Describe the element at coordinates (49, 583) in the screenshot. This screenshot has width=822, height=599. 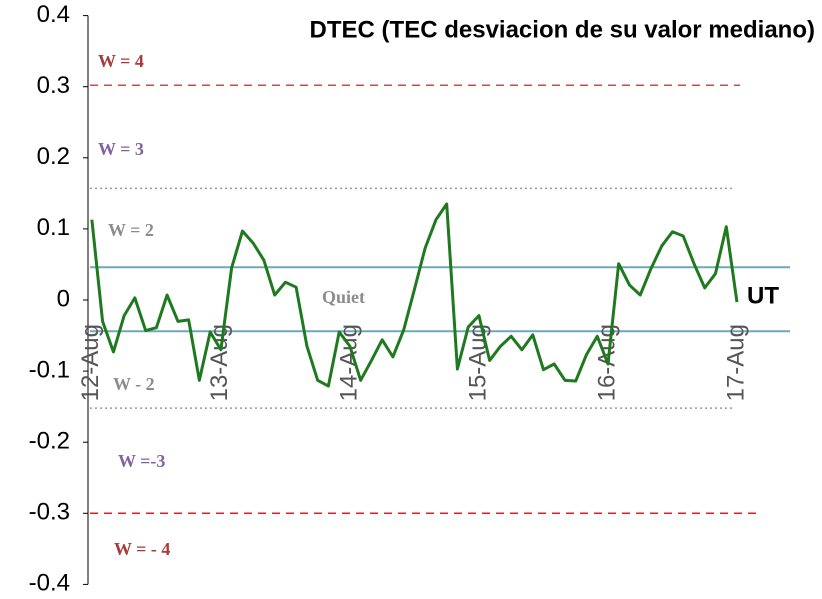
I see `y-tick-label: -0.4` at that location.